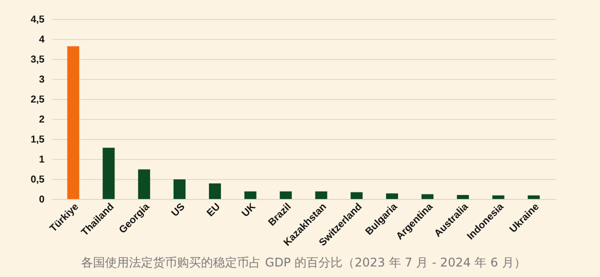 The image size is (600, 277). What do you see at coordinates (37, 180) in the screenshot?
I see `y-tick-label: 0,5` at bounding box center [37, 180].